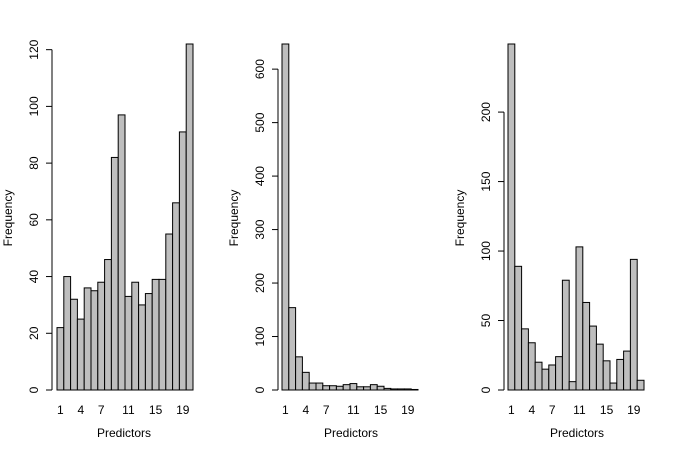  What do you see at coordinates (260, 229) in the screenshot?
I see `y-tick-label: 300` at bounding box center [260, 229].